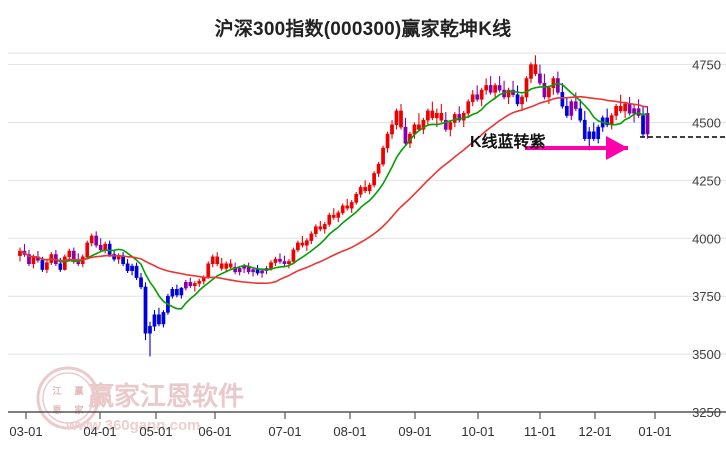  I want to click on x-axis-tick-label: 12-01, so click(594, 431).